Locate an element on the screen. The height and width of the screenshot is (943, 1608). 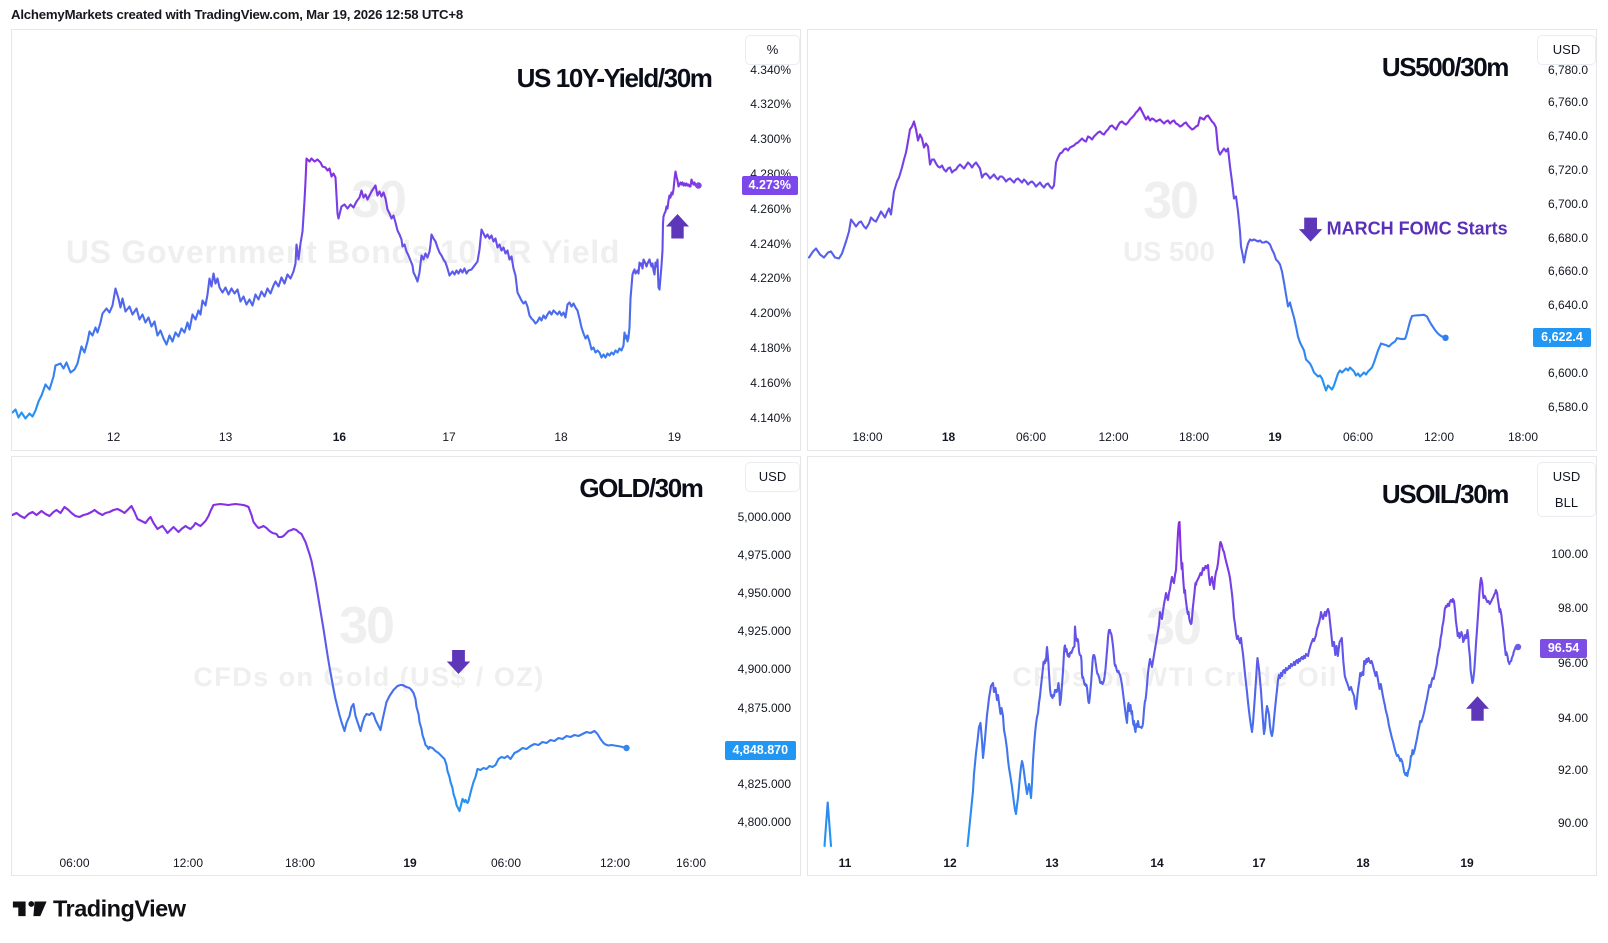
svg-text: TradingView is located at coordinates (120, 908).